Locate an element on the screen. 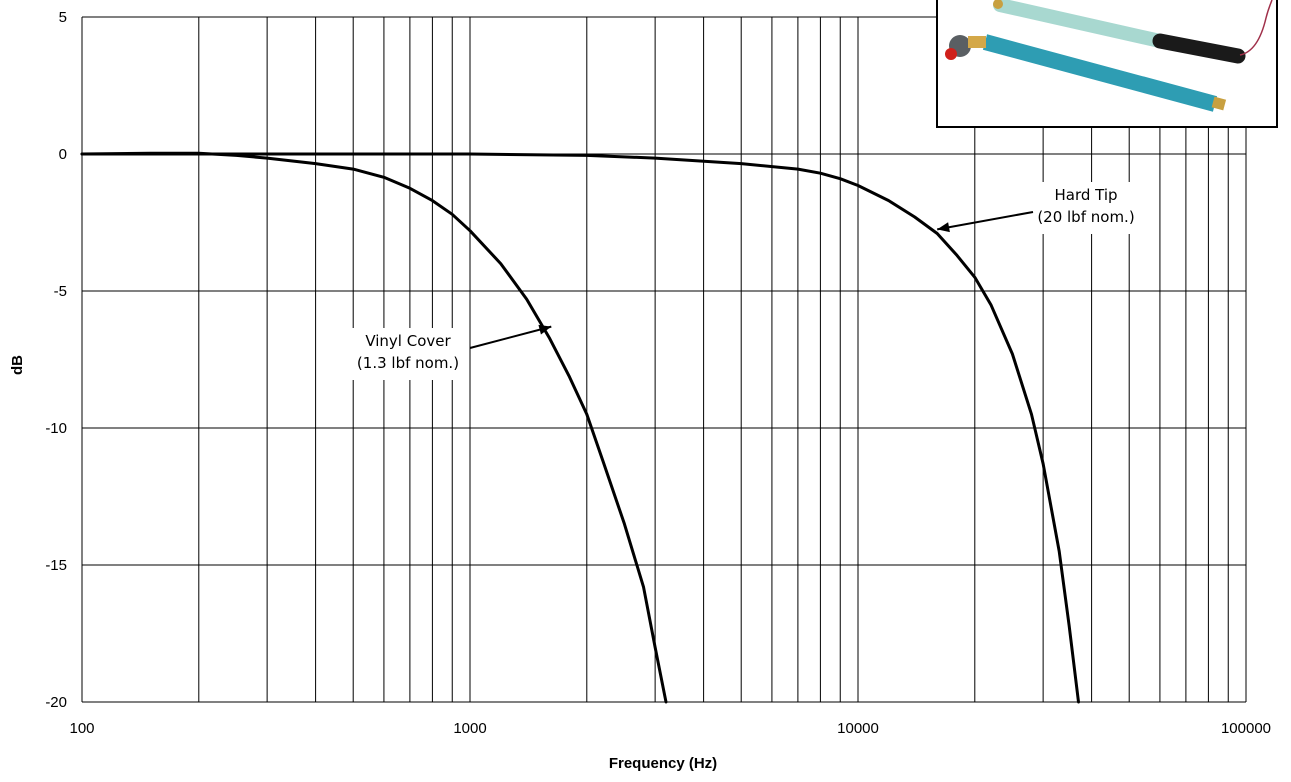 The image size is (1291, 782). black-grip is located at coordinates (1199, 48).